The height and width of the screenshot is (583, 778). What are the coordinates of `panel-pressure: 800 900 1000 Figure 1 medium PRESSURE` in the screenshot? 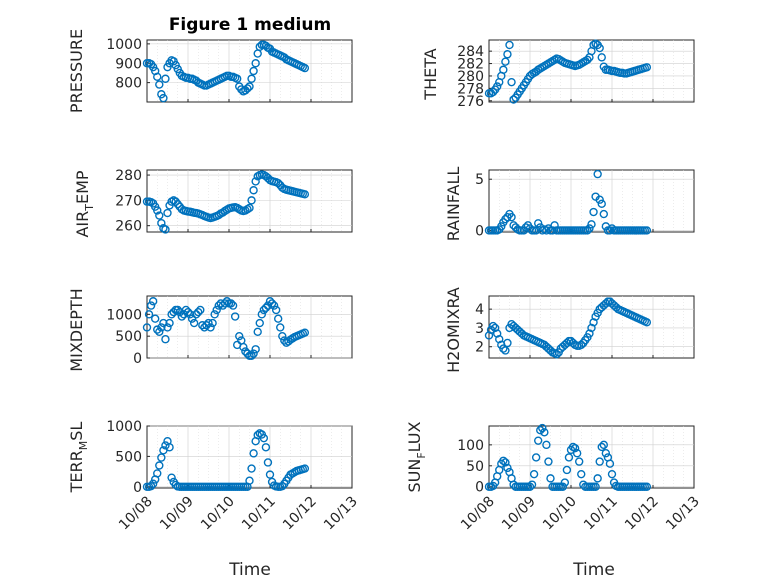 It's located at (210, 64).